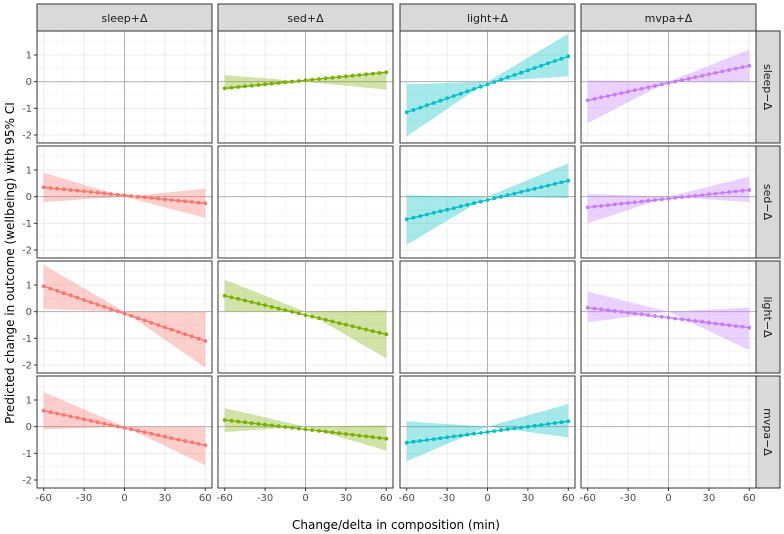  I want to click on y-tick-label: 1, so click(29, 171).